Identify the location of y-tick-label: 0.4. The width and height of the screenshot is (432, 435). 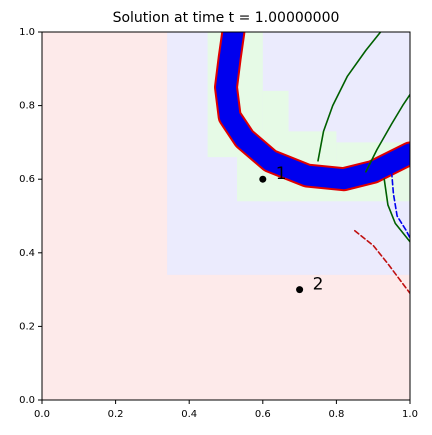
(27, 253).